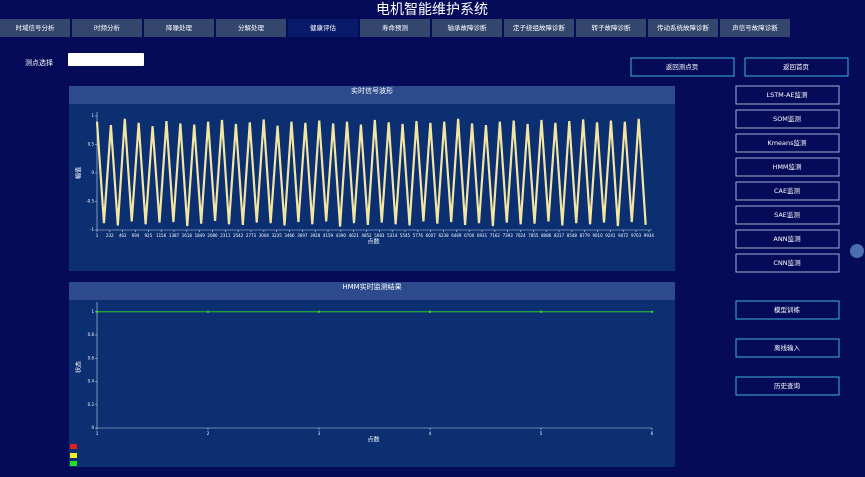 This screenshot has height=477, width=865. I want to click on button-label: HMM监测, so click(787, 166).